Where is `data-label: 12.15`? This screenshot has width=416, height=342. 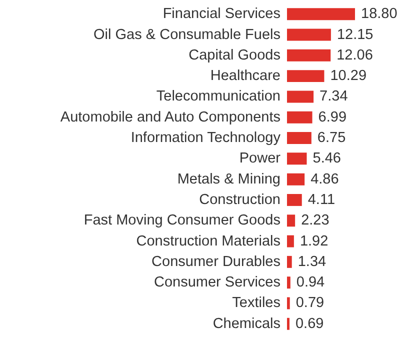
data-label: 12.15 is located at coordinates (355, 34).